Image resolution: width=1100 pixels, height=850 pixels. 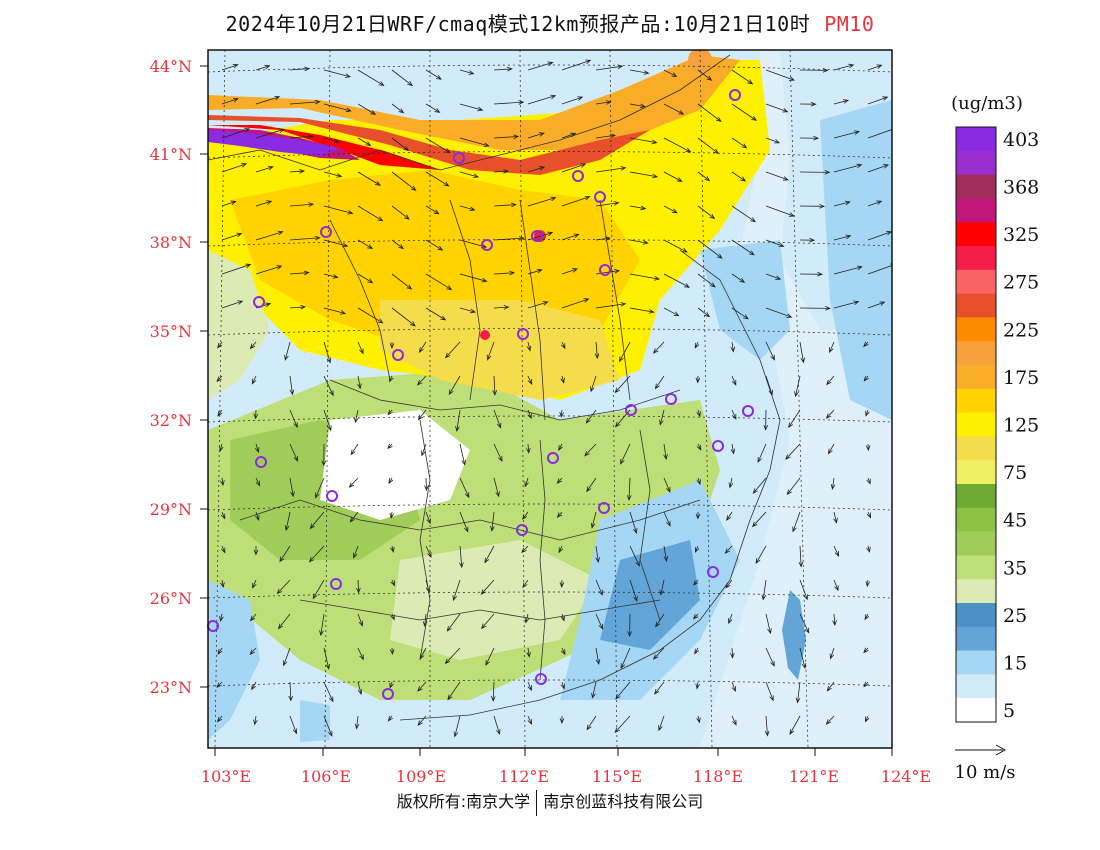 What do you see at coordinates (226, 776) in the screenshot?
I see `lon-label: 103°E` at bounding box center [226, 776].